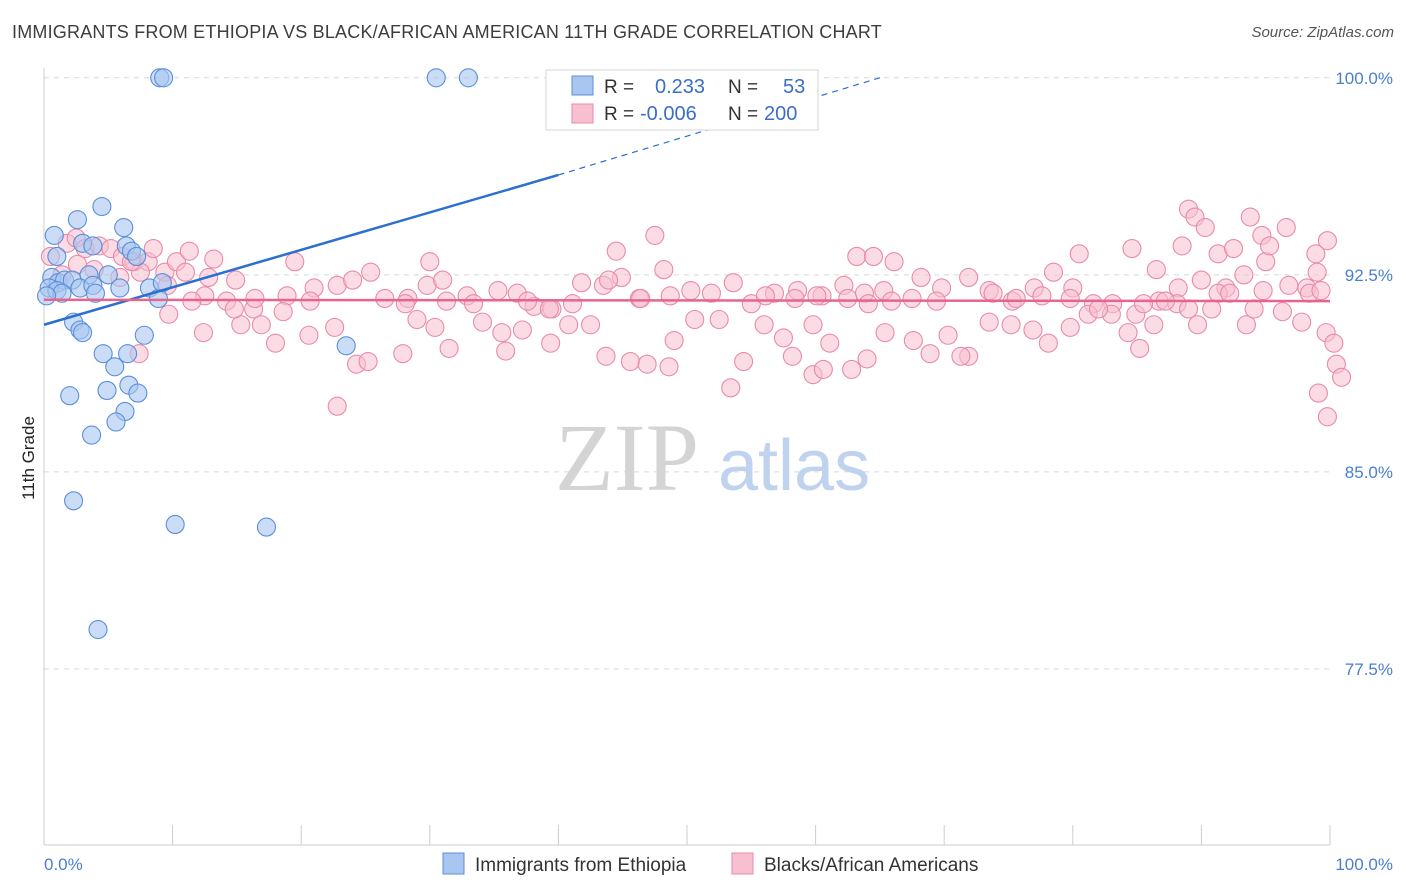 The width and height of the screenshot is (1406, 892). What do you see at coordinates (63, 864) in the screenshot?
I see `x-tick-label: 0.0%` at bounding box center [63, 864].